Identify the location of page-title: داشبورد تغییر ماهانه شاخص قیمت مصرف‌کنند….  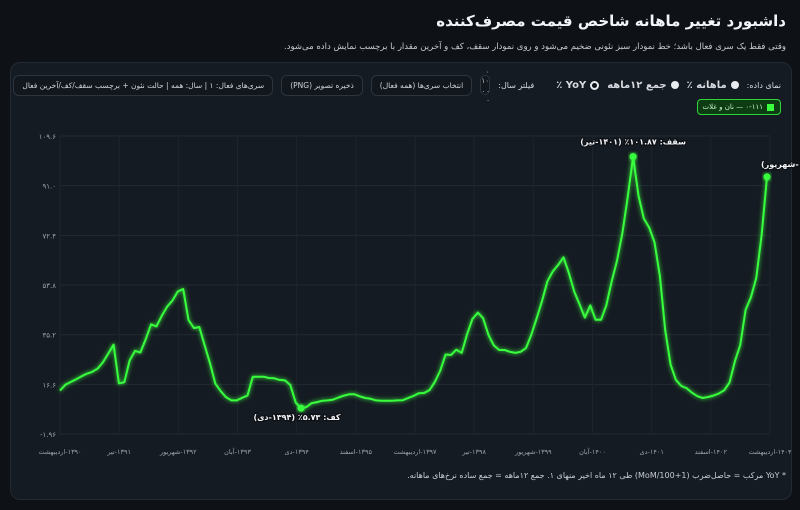
(611, 21).